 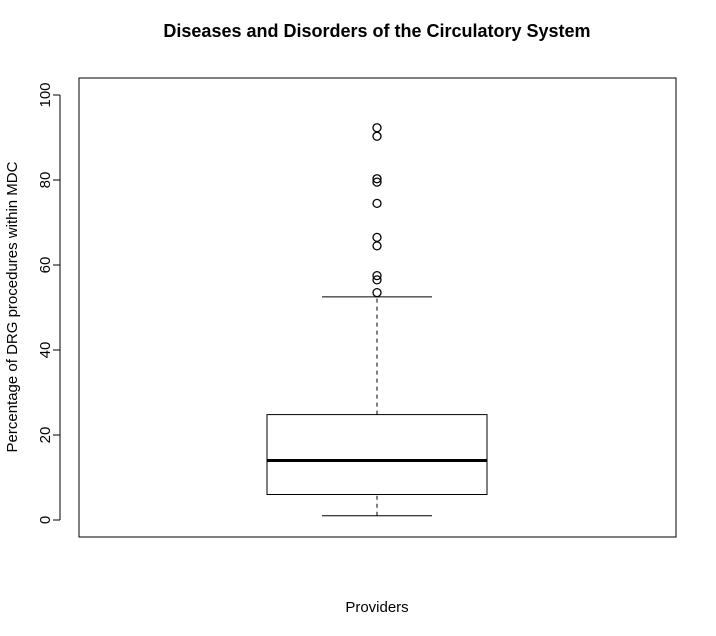 I want to click on y-tick-label: 60, so click(x=45, y=265).